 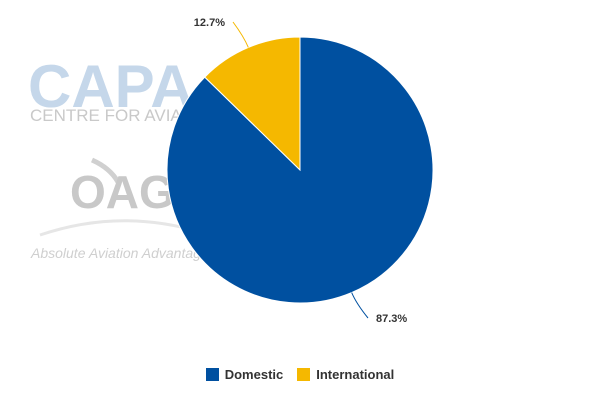 What do you see at coordinates (304, 374) in the screenshot?
I see `legend-swatch-international` at bounding box center [304, 374].